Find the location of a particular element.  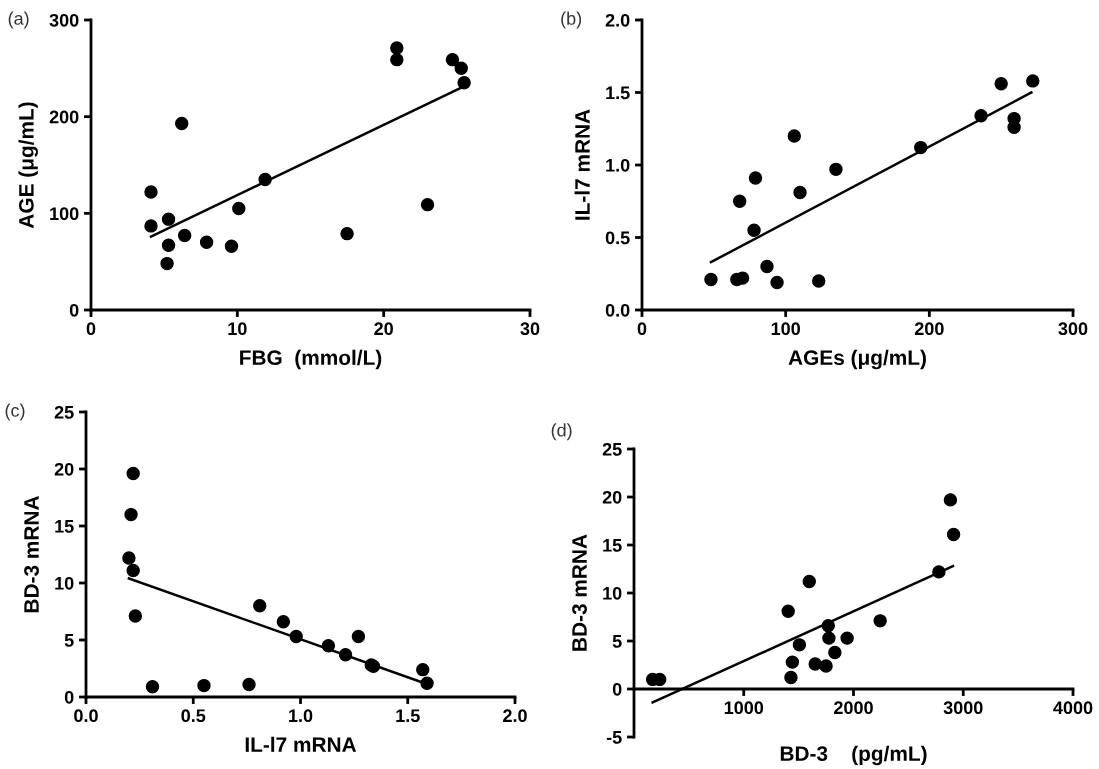

x-tick-label: 1.5 is located at coordinates (408, 716).